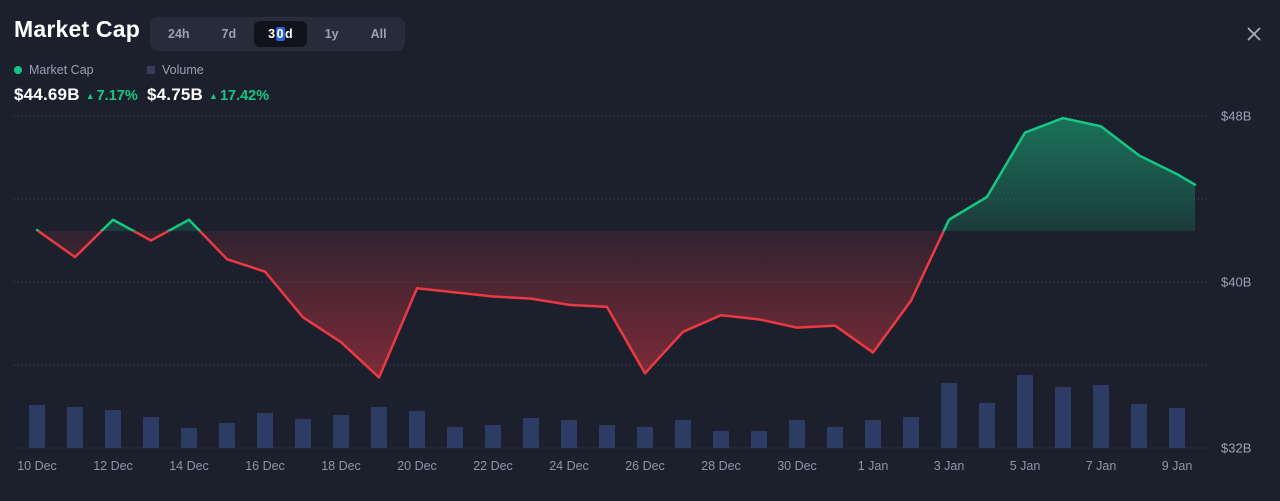 The height and width of the screenshot is (501, 1280). I want to click on text-selection-highlight: 0, so click(280, 34).